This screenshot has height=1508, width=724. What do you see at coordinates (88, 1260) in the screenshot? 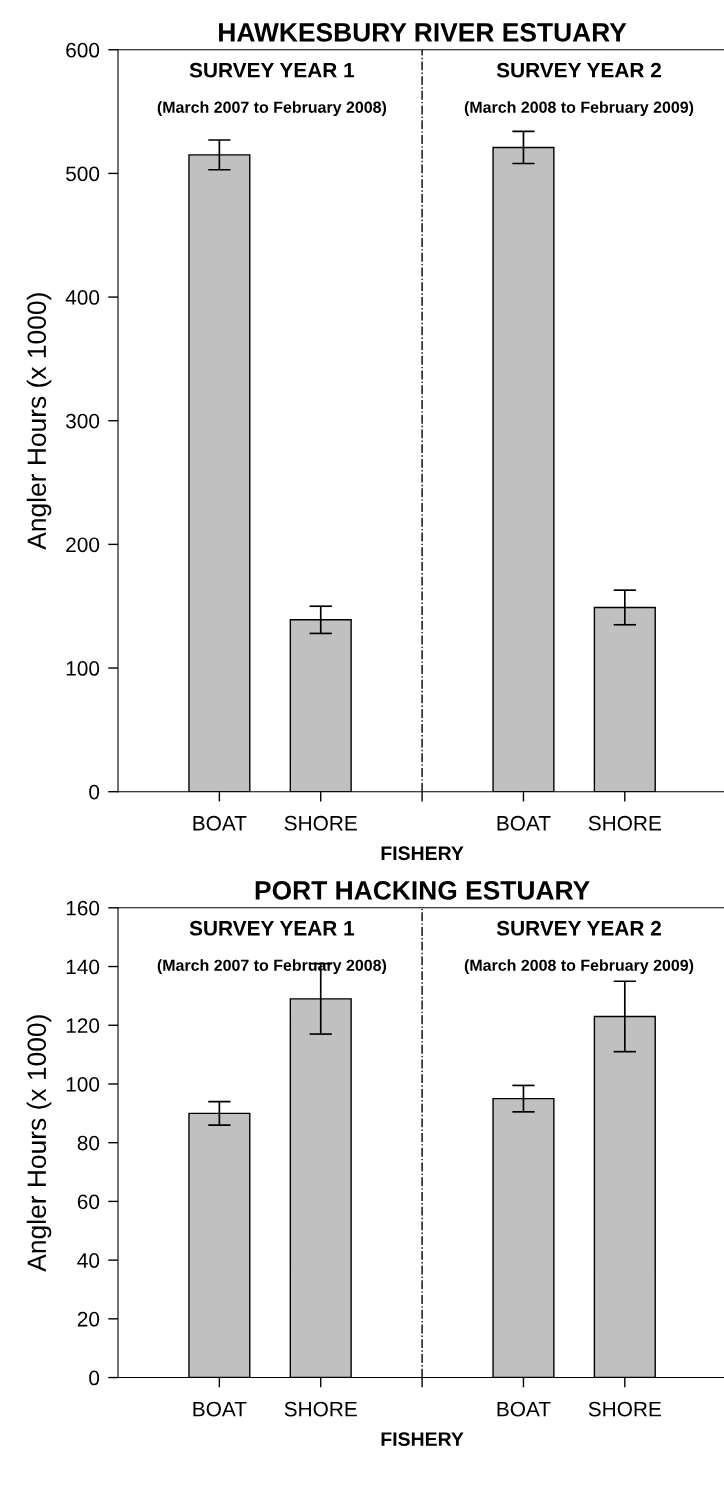
I see `y-tick-label: 40` at bounding box center [88, 1260].